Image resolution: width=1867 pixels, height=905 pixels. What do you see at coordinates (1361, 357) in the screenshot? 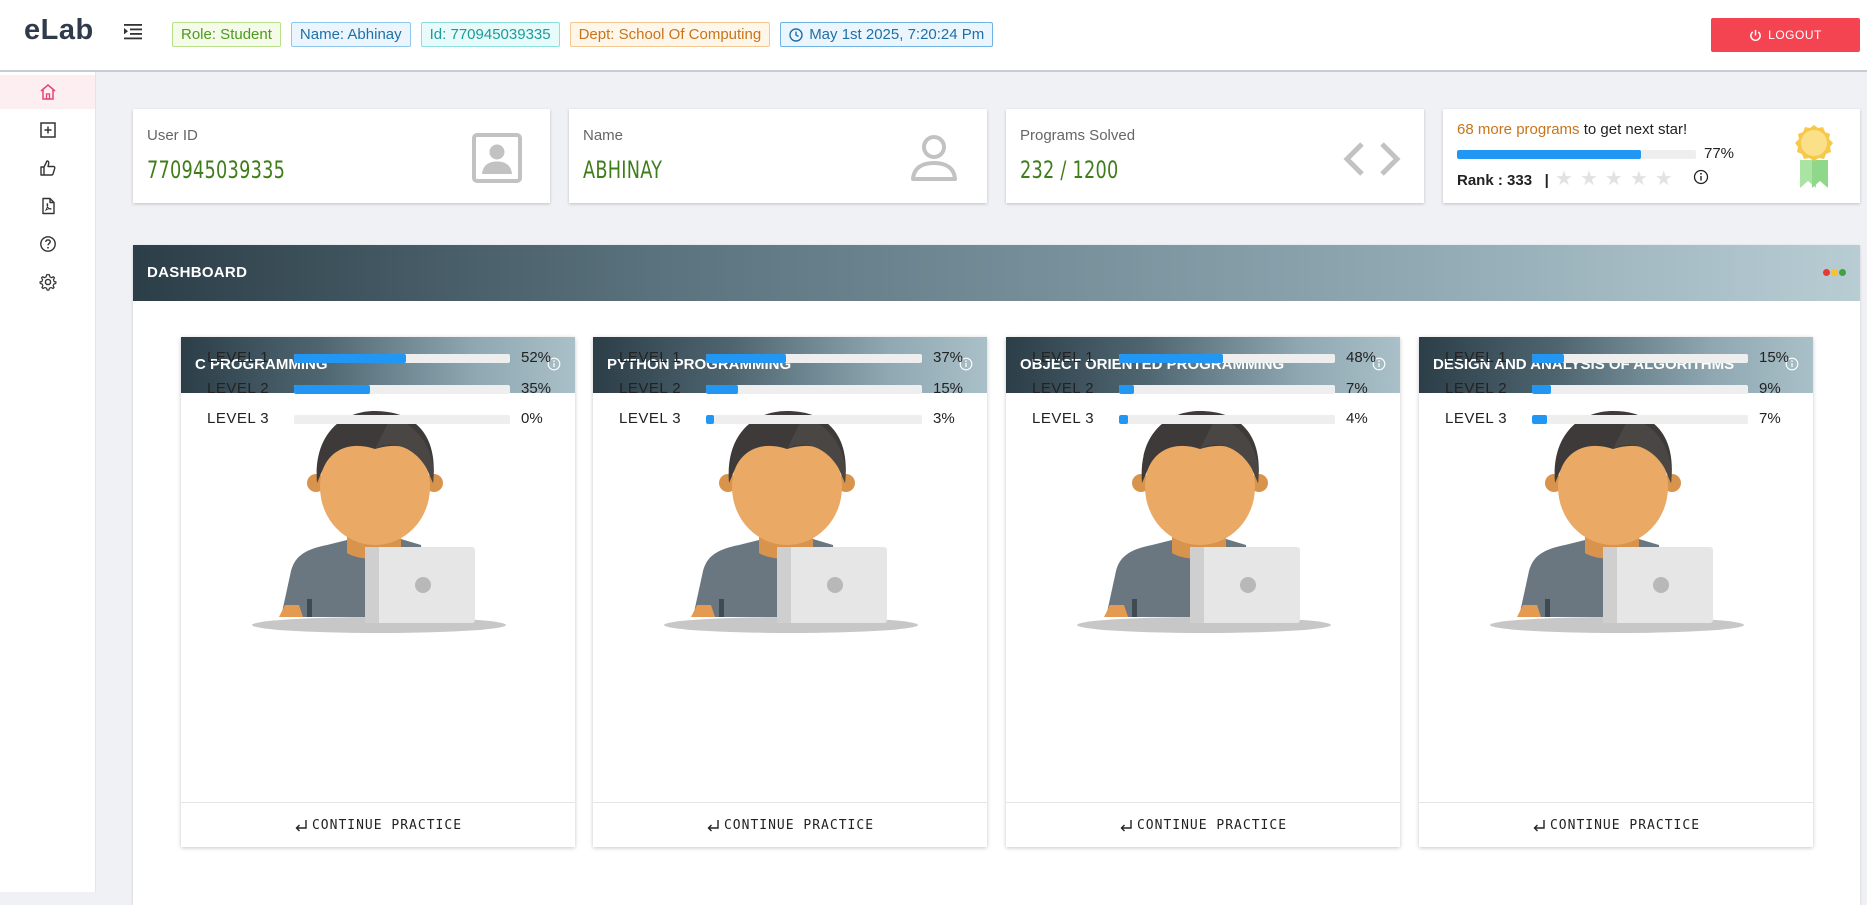
I see `level-percent: 48%` at bounding box center [1361, 357].